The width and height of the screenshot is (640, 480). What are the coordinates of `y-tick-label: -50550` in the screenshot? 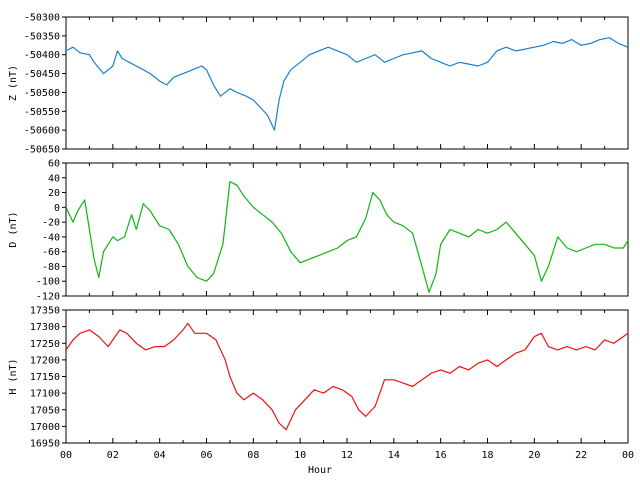 It's located at (42, 112).